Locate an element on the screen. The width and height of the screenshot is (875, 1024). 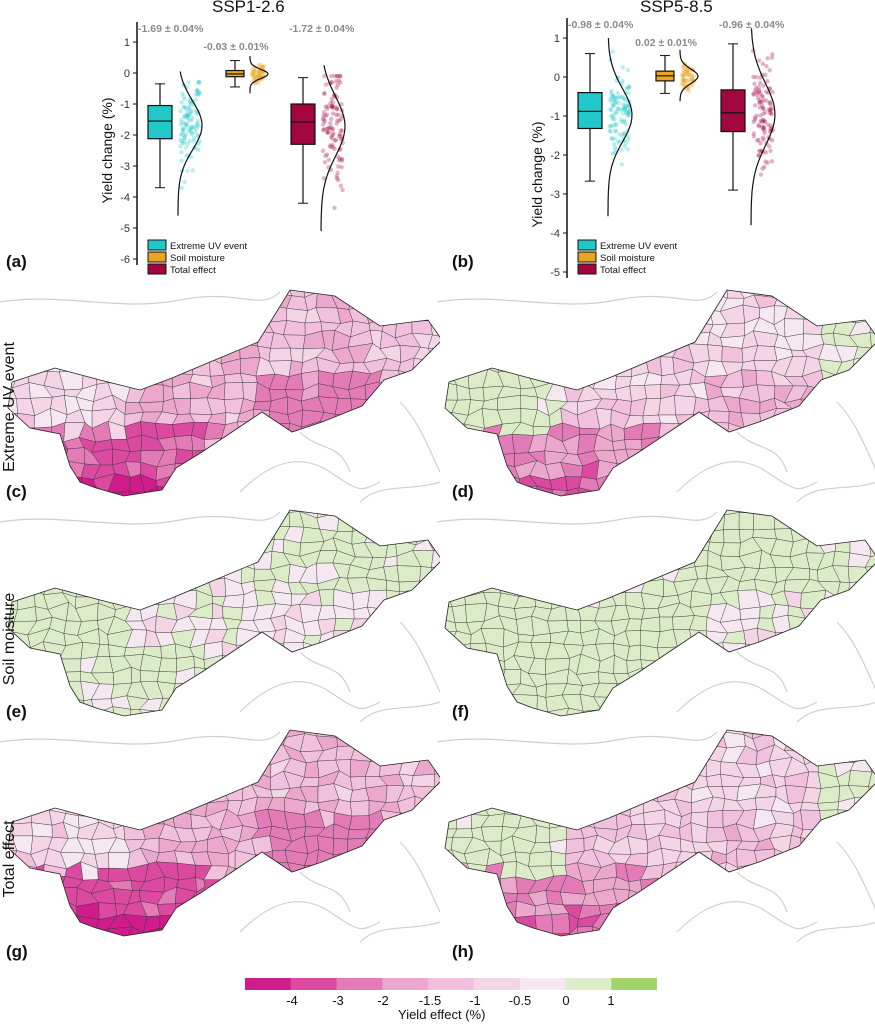
legend-label: Total effect is located at coordinates (623, 270).